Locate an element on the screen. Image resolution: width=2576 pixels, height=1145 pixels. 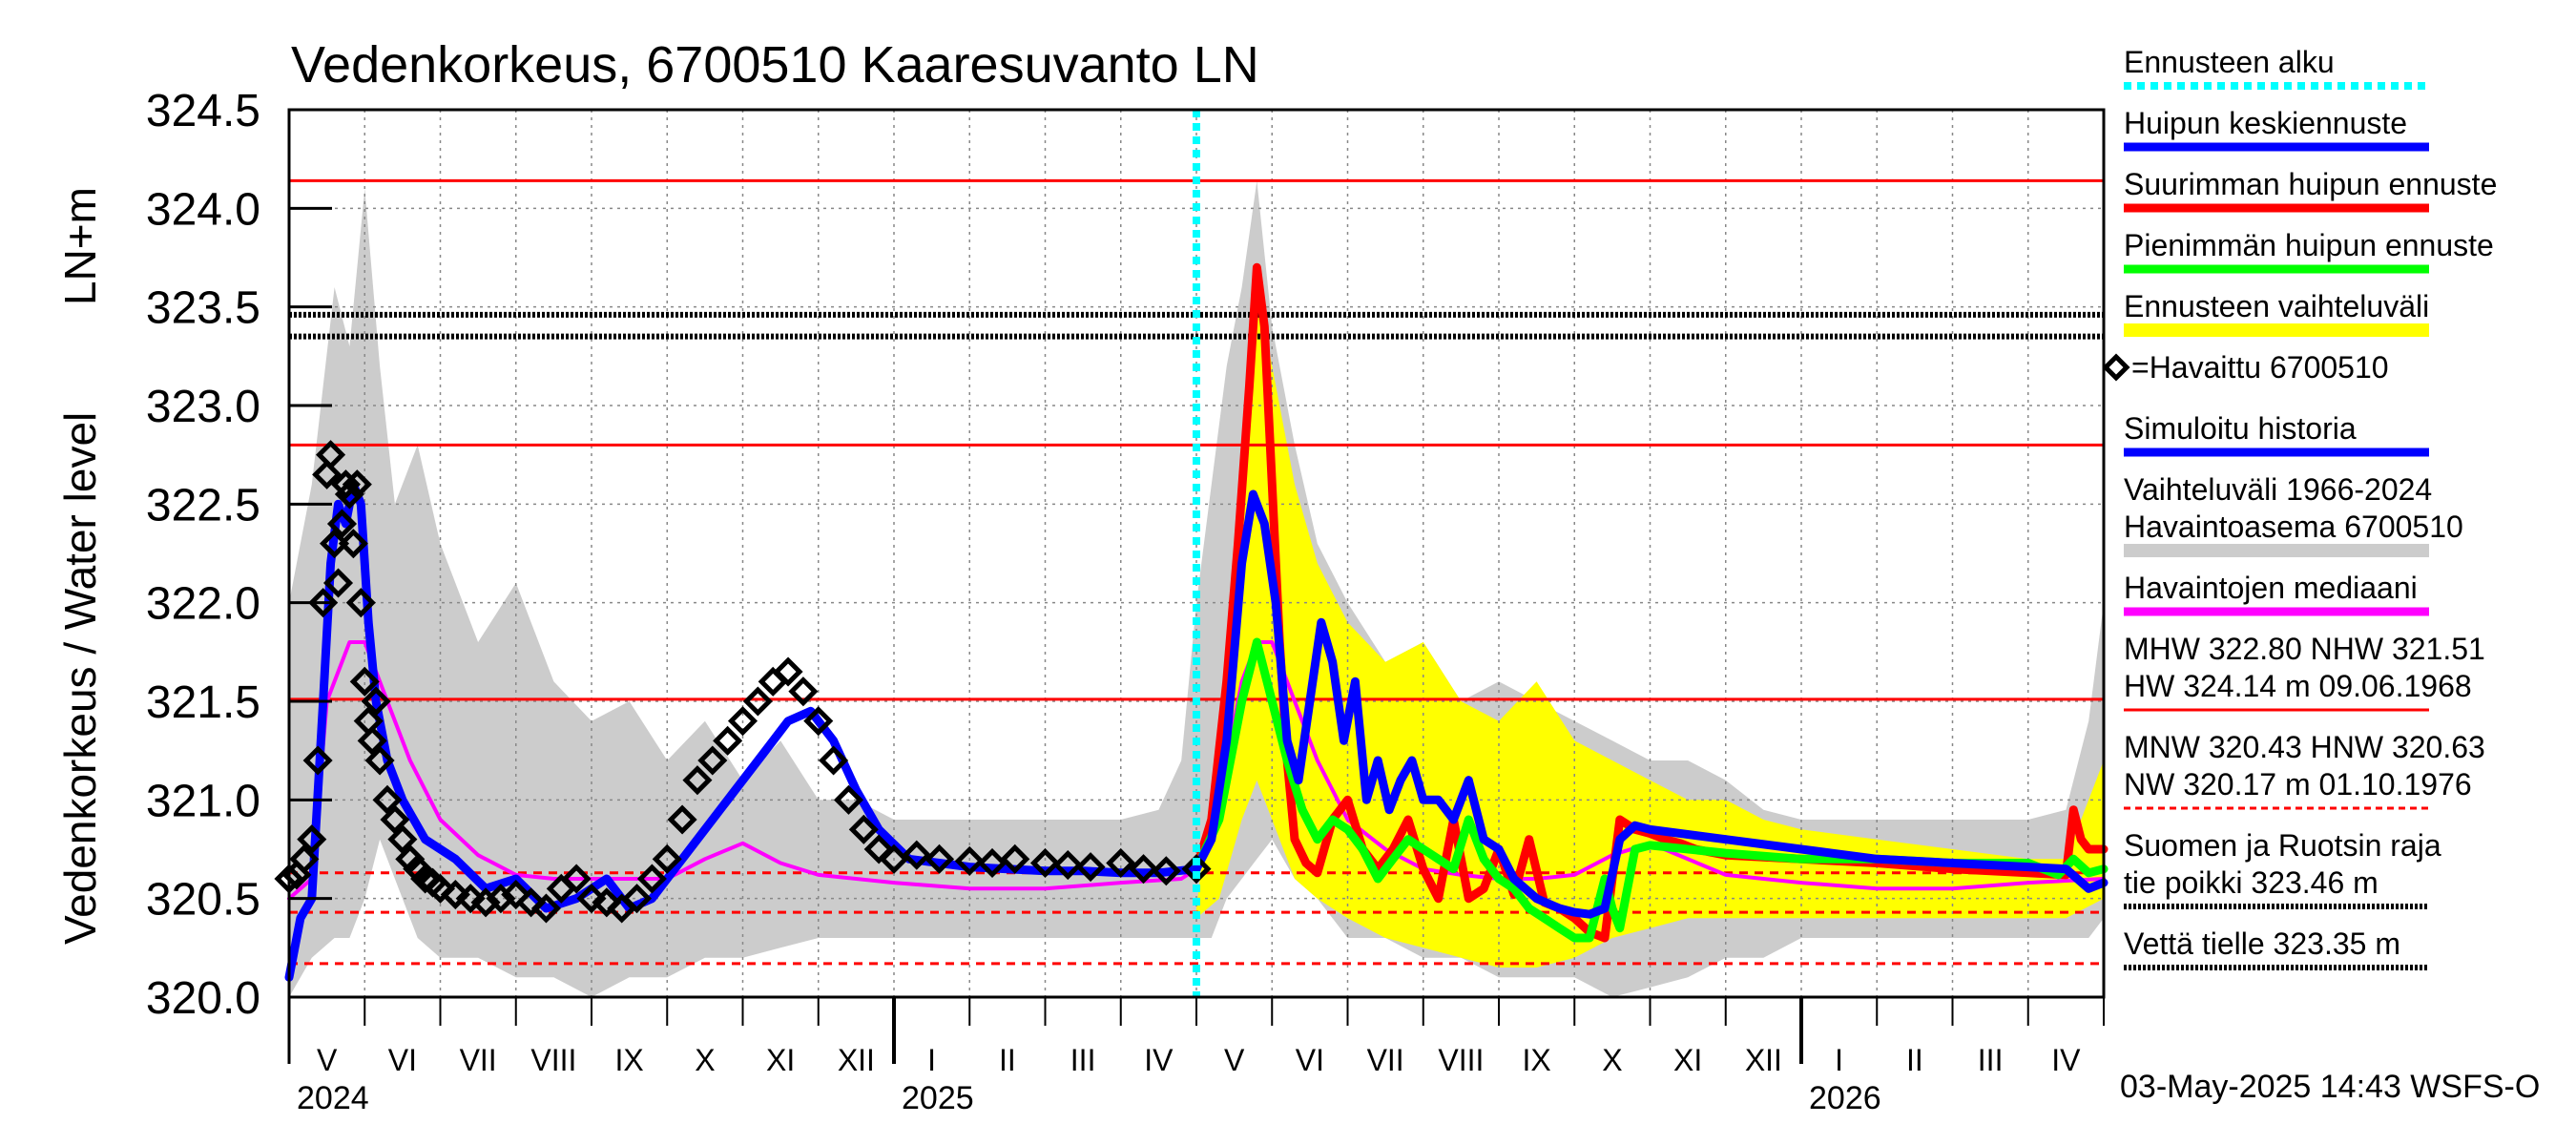
footer-timestamp: 03-May-2025 14:43 WSFS-O is located at coordinates (2330, 1087).